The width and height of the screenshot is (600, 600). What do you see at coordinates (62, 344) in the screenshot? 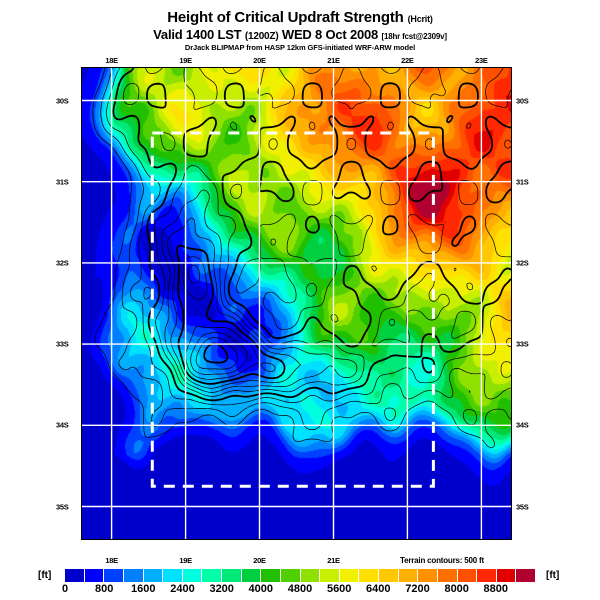
I see `left-lat-tick-33S: 33S` at bounding box center [62, 344].